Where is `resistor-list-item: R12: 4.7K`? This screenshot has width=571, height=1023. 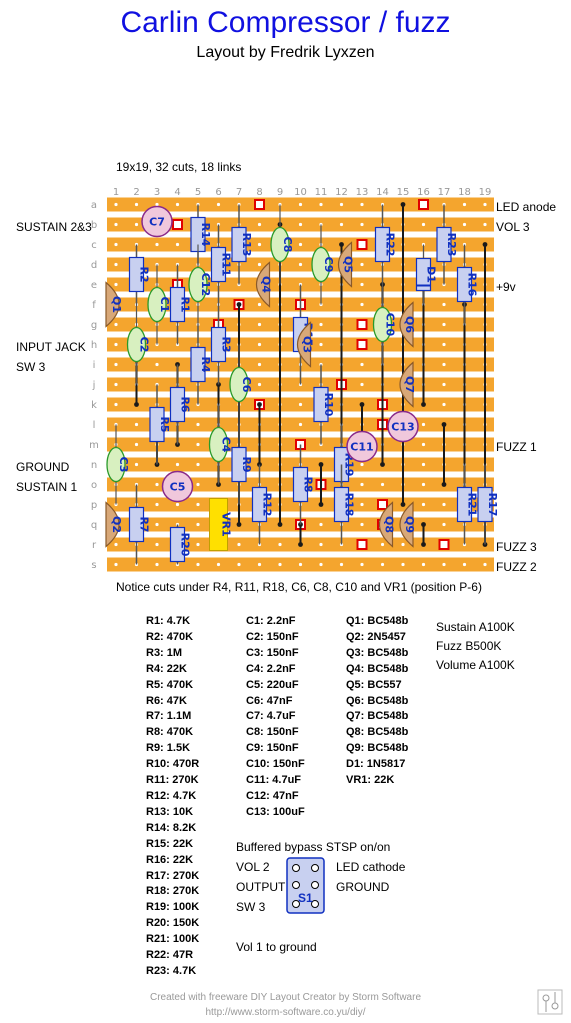 resistor-list-item: R12: 4.7K is located at coordinates (171, 795).